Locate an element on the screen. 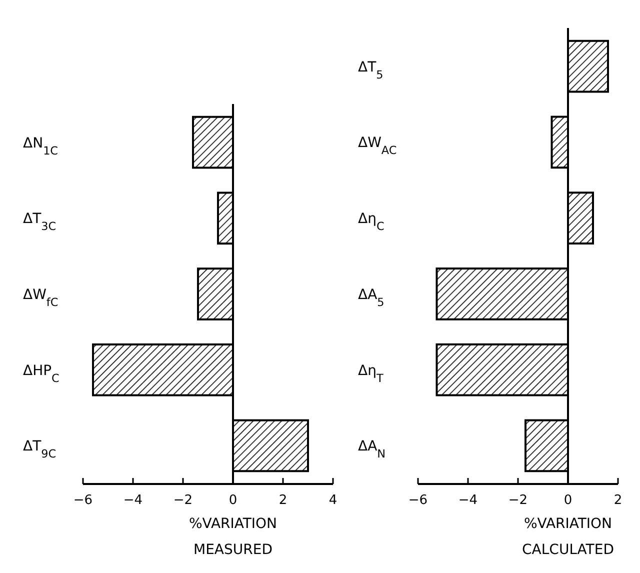 This screenshot has width=640, height=573. y-tick-label: ΔW$_{AC}$ is located at coordinates (377, 146).